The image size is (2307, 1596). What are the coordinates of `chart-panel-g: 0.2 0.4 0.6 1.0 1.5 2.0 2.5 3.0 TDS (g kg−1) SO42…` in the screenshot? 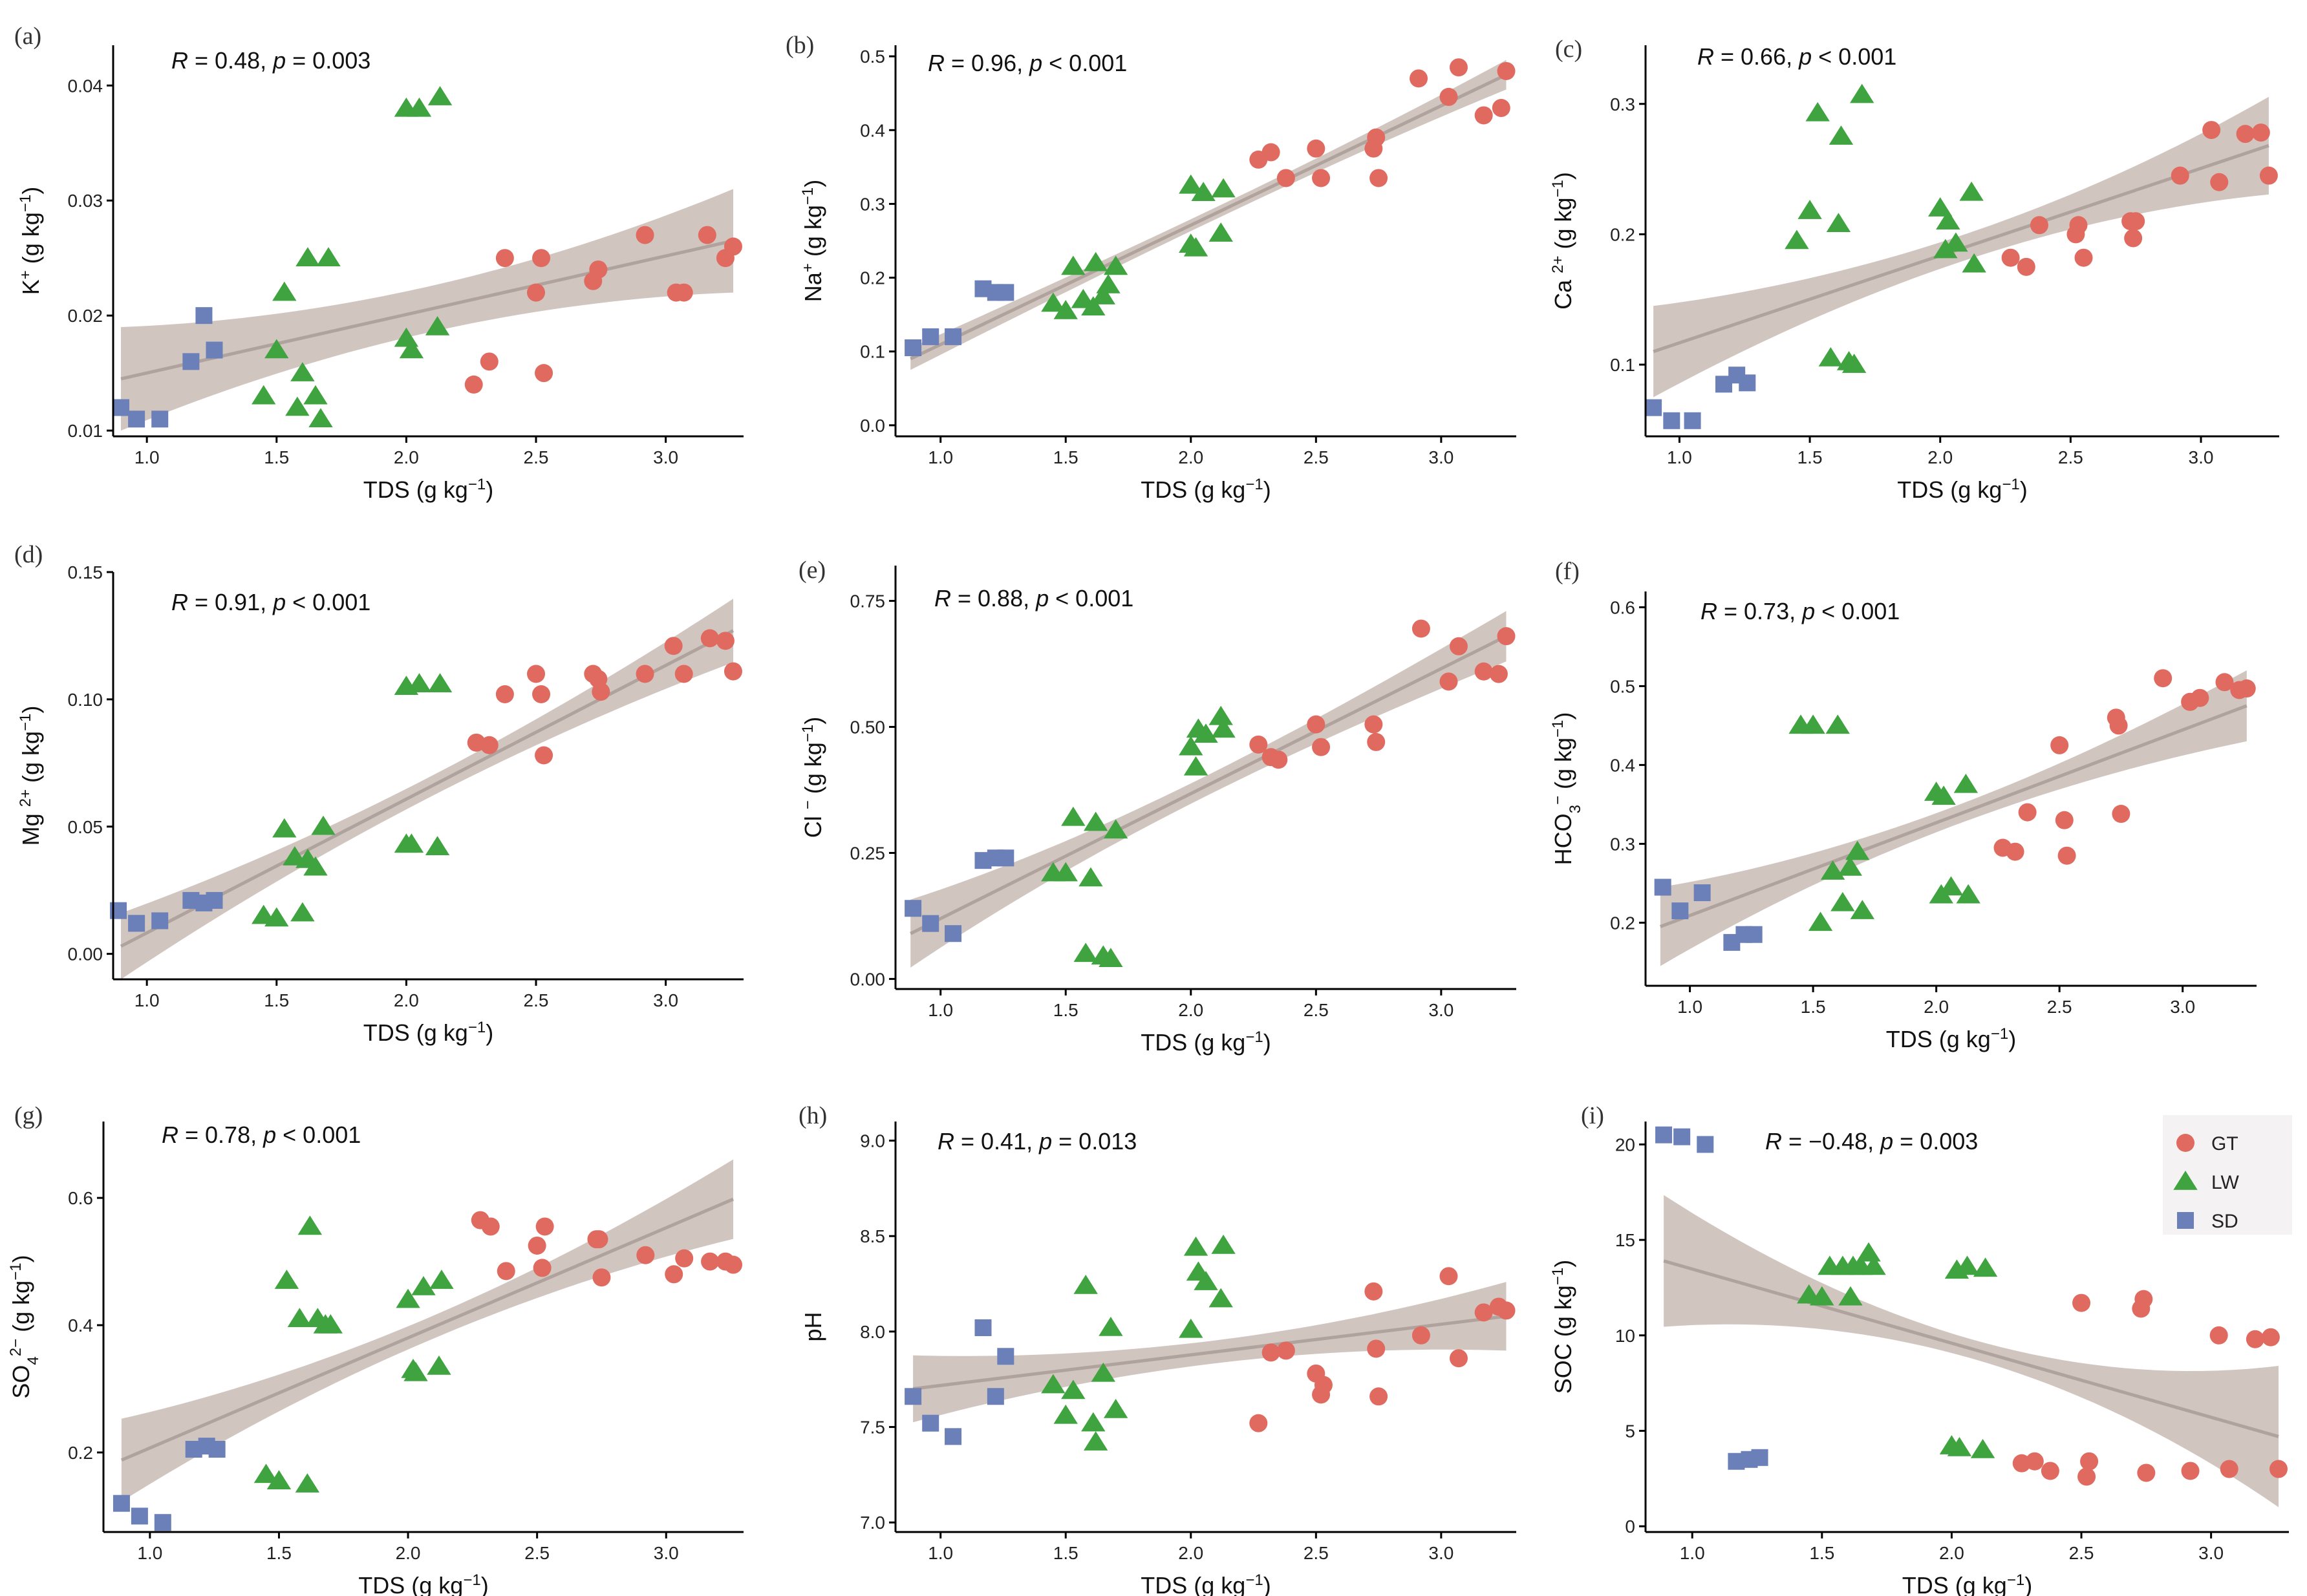 It's located at (375, 1349).